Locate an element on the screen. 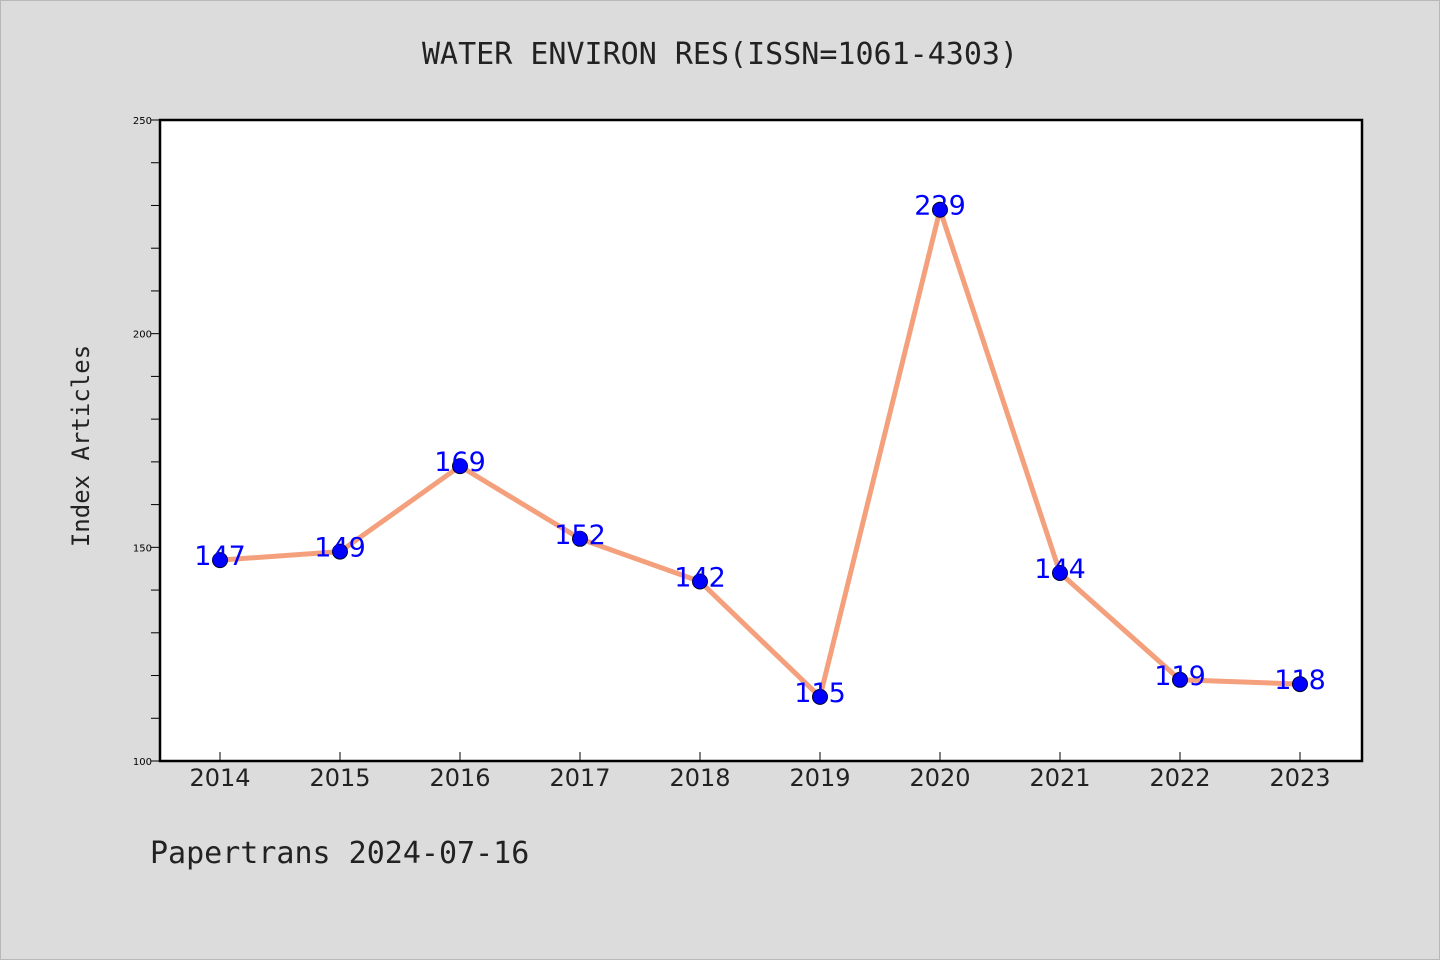  data-label: 142 is located at coordinates (700, 578).